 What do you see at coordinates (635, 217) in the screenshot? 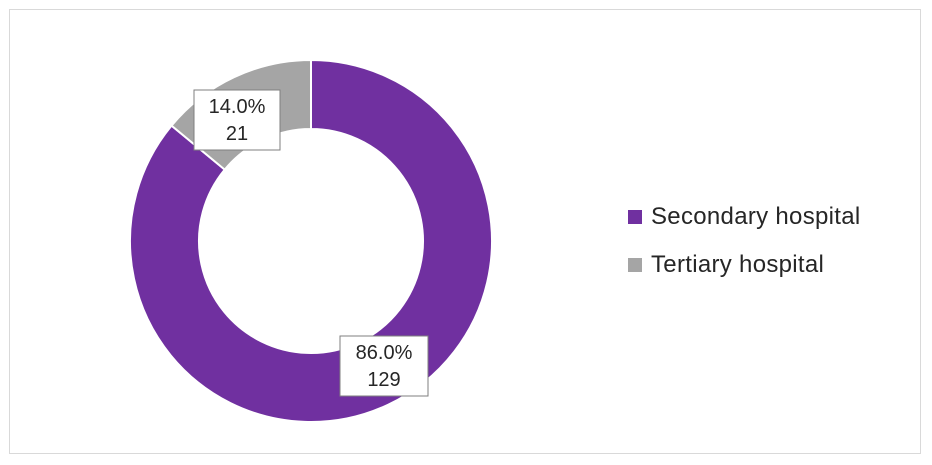
I see `legend-swatch-secondary` at bounding box center [635, 217].